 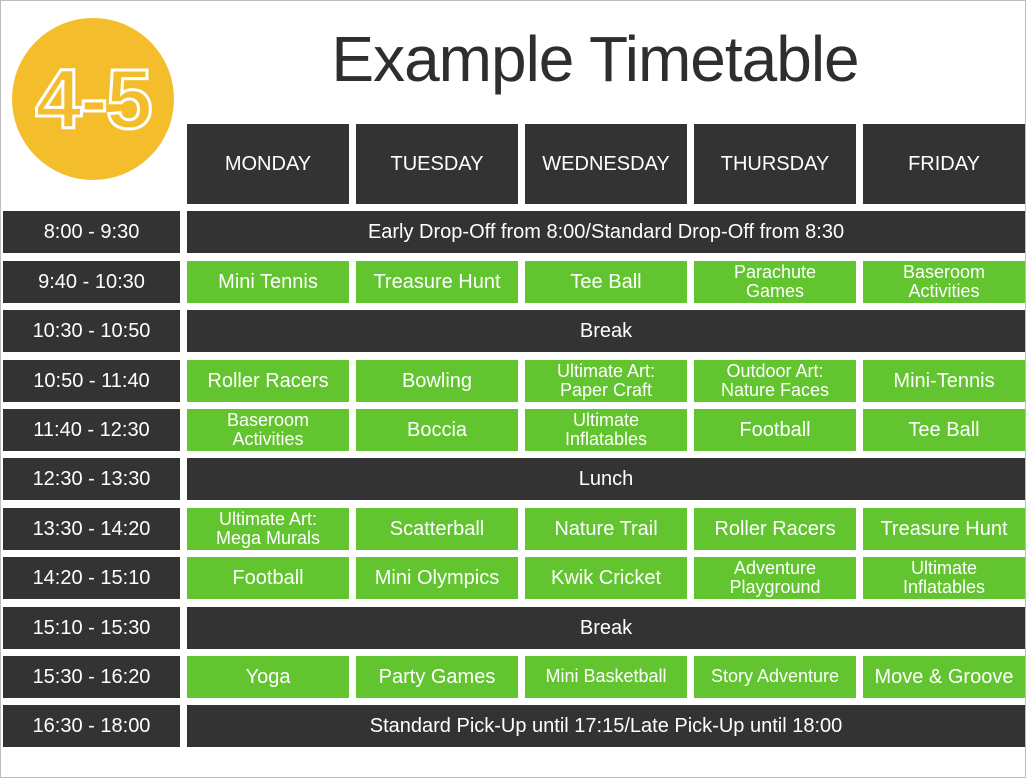 I want to click on activity-cell: Party Games, so click(x=437, y=676).